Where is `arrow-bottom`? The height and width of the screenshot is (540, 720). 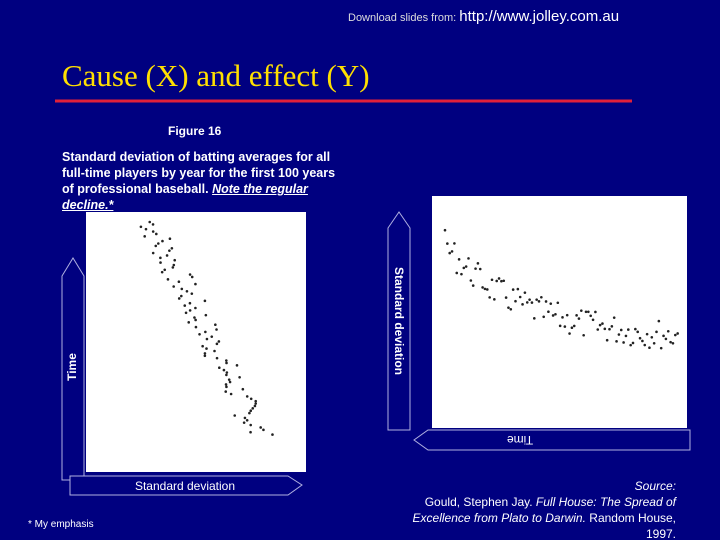 arrow-bottom is located at coordinates (186, 485).